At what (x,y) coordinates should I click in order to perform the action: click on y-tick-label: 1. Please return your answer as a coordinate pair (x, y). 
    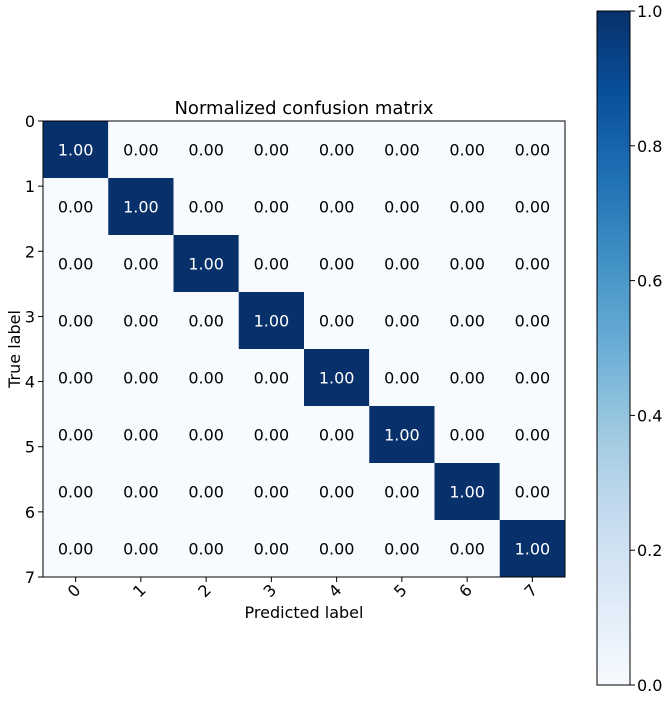
    Looking at the image, I should click on (30, 186).